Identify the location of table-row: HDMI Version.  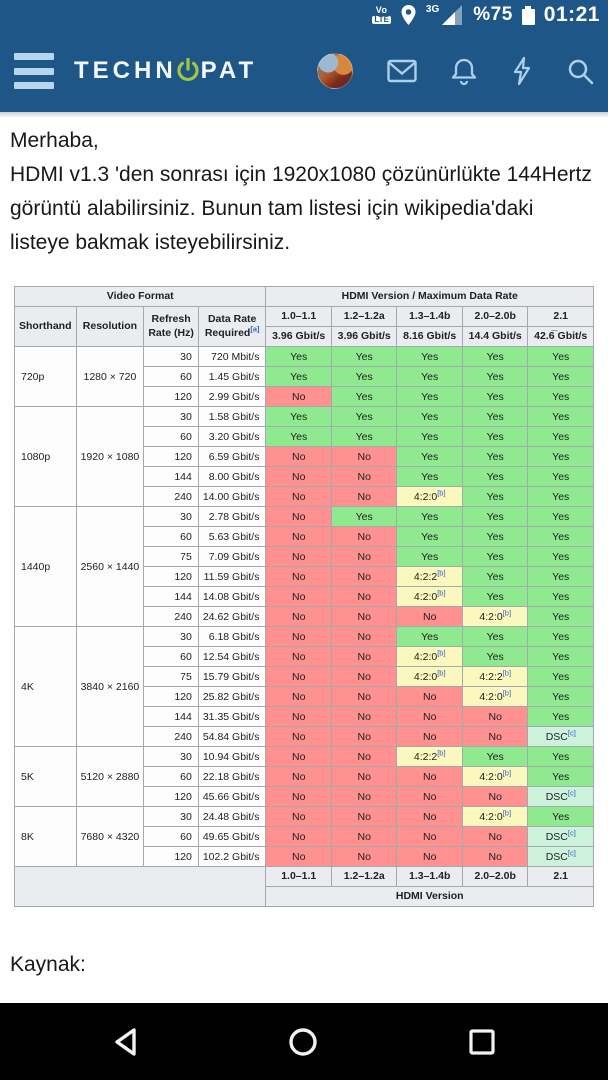
(304, 896).